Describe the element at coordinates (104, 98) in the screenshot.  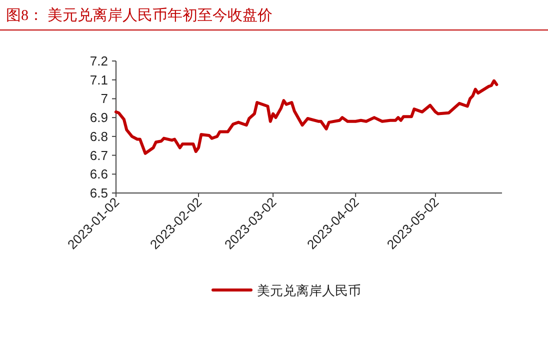
I see `y-tick-label: 7` at that location.